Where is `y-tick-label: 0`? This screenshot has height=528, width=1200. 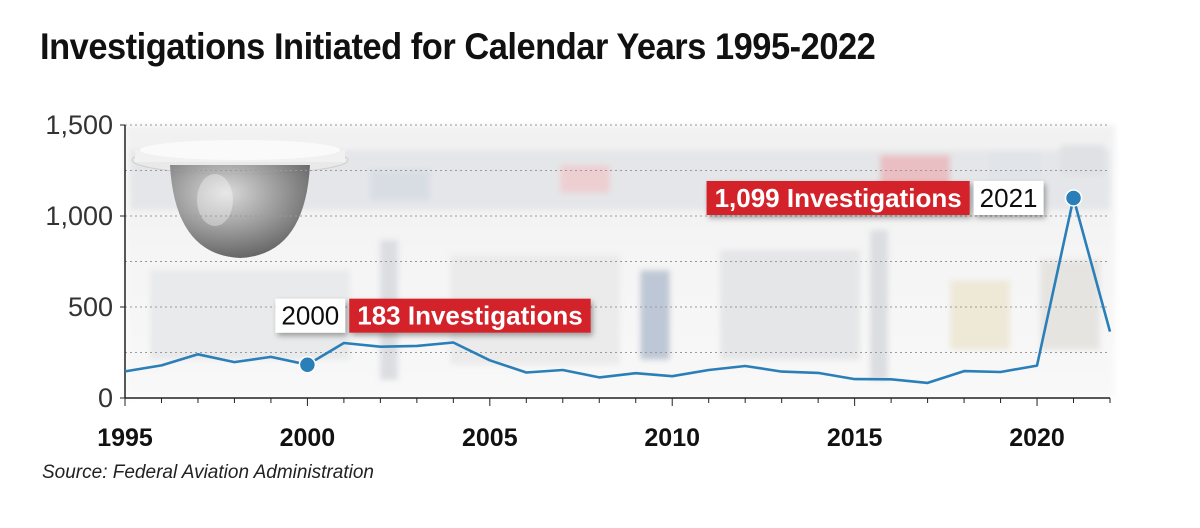
y-tick-label: 0 is located at coordinates (105, 398).